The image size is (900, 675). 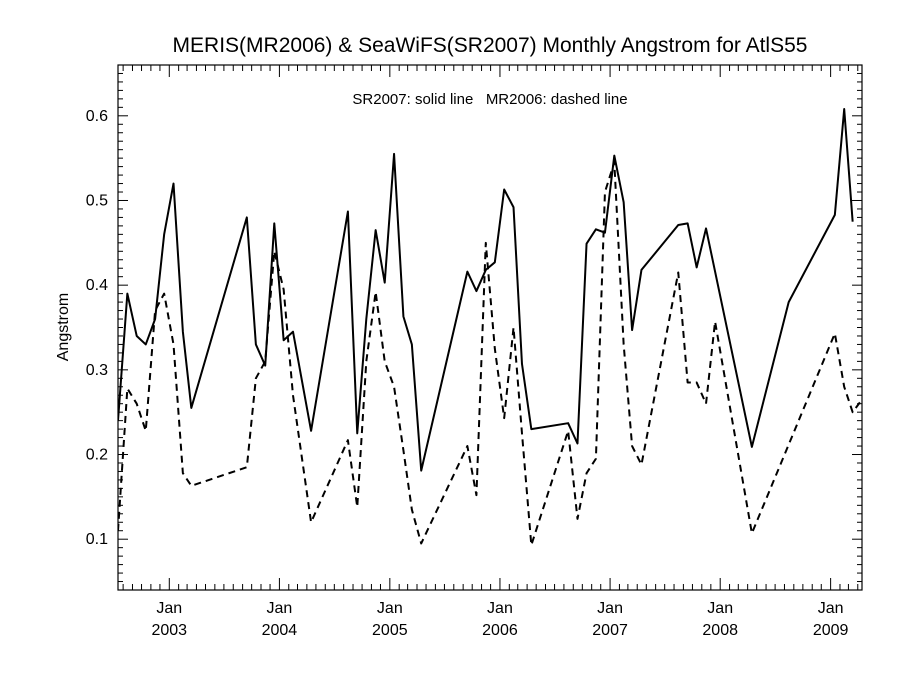 I want to click on x-tick-year-label: 2006, so click(x=500, y=630).